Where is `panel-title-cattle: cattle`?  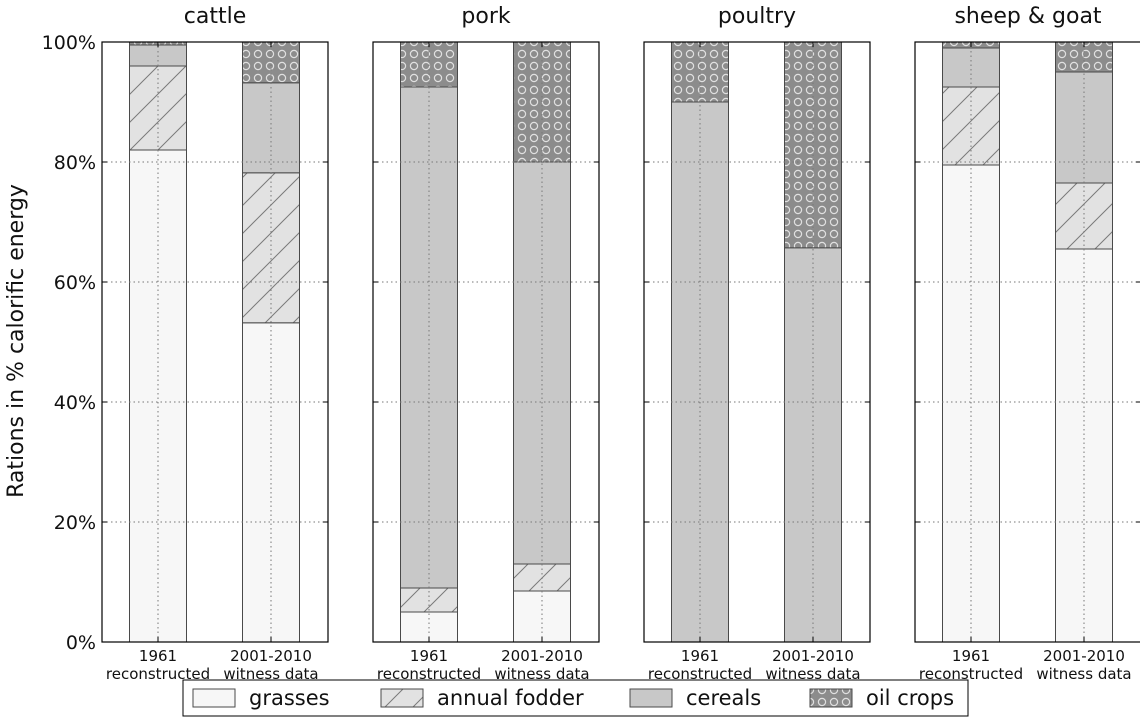
panel-title-cattle: cattle is located at coordinates (215, 16).